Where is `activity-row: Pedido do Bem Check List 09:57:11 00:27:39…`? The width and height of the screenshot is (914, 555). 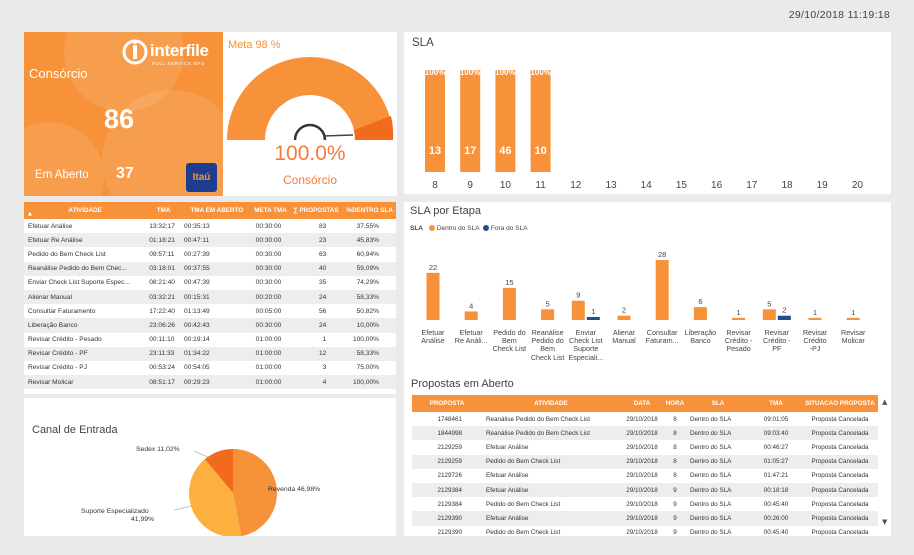 activity-row: Pedido do Bem Check List 09:57:11 00:27:39… is located at coordinates (210, 254).